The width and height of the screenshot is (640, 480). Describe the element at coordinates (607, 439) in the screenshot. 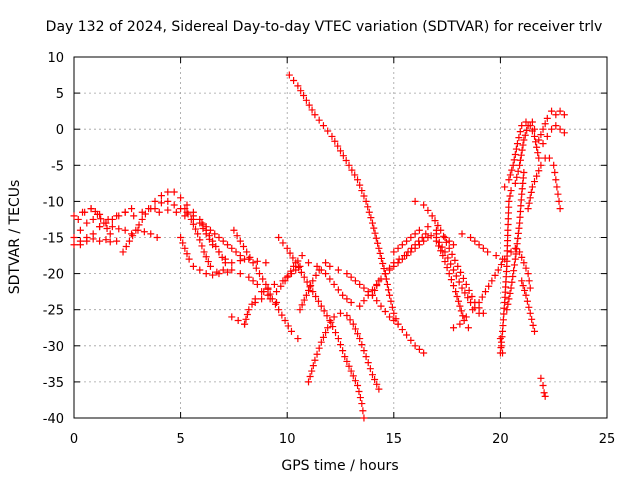

I see `x-tick-label: 25` at that location.